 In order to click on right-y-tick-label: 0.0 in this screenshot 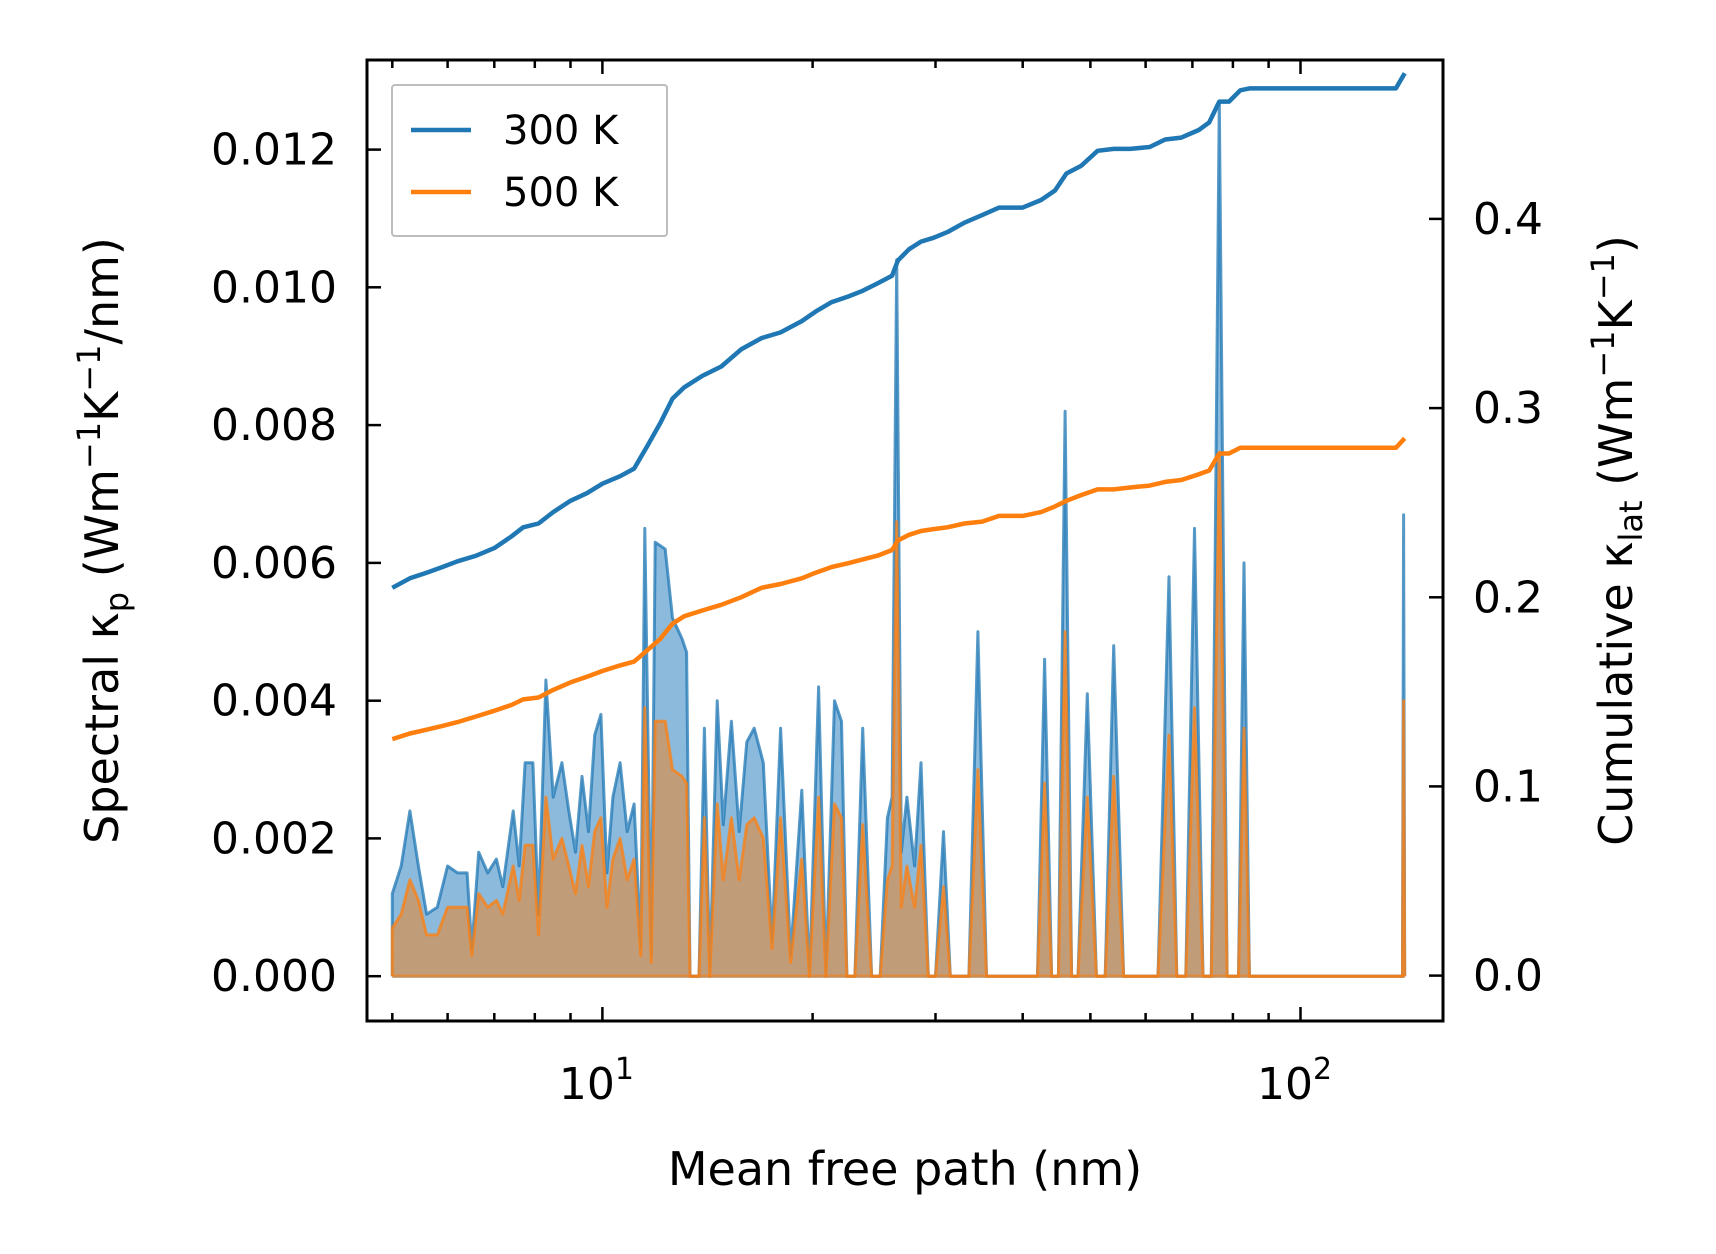, I will do `click(1508, 976)`.